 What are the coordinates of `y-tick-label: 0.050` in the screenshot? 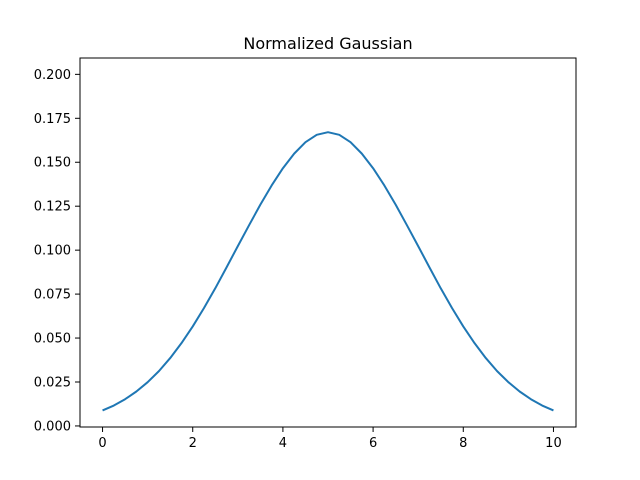 It's located at (52, 339).